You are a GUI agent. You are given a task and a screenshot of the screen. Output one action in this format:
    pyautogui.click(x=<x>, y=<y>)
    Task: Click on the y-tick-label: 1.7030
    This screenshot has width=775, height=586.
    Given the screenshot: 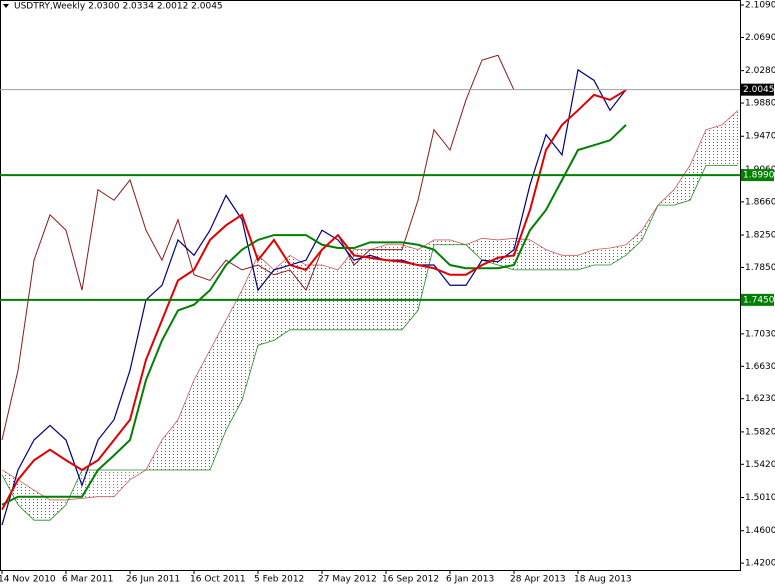 What is the action you would take?
    pyautogui.click(x=760, y=334)
    